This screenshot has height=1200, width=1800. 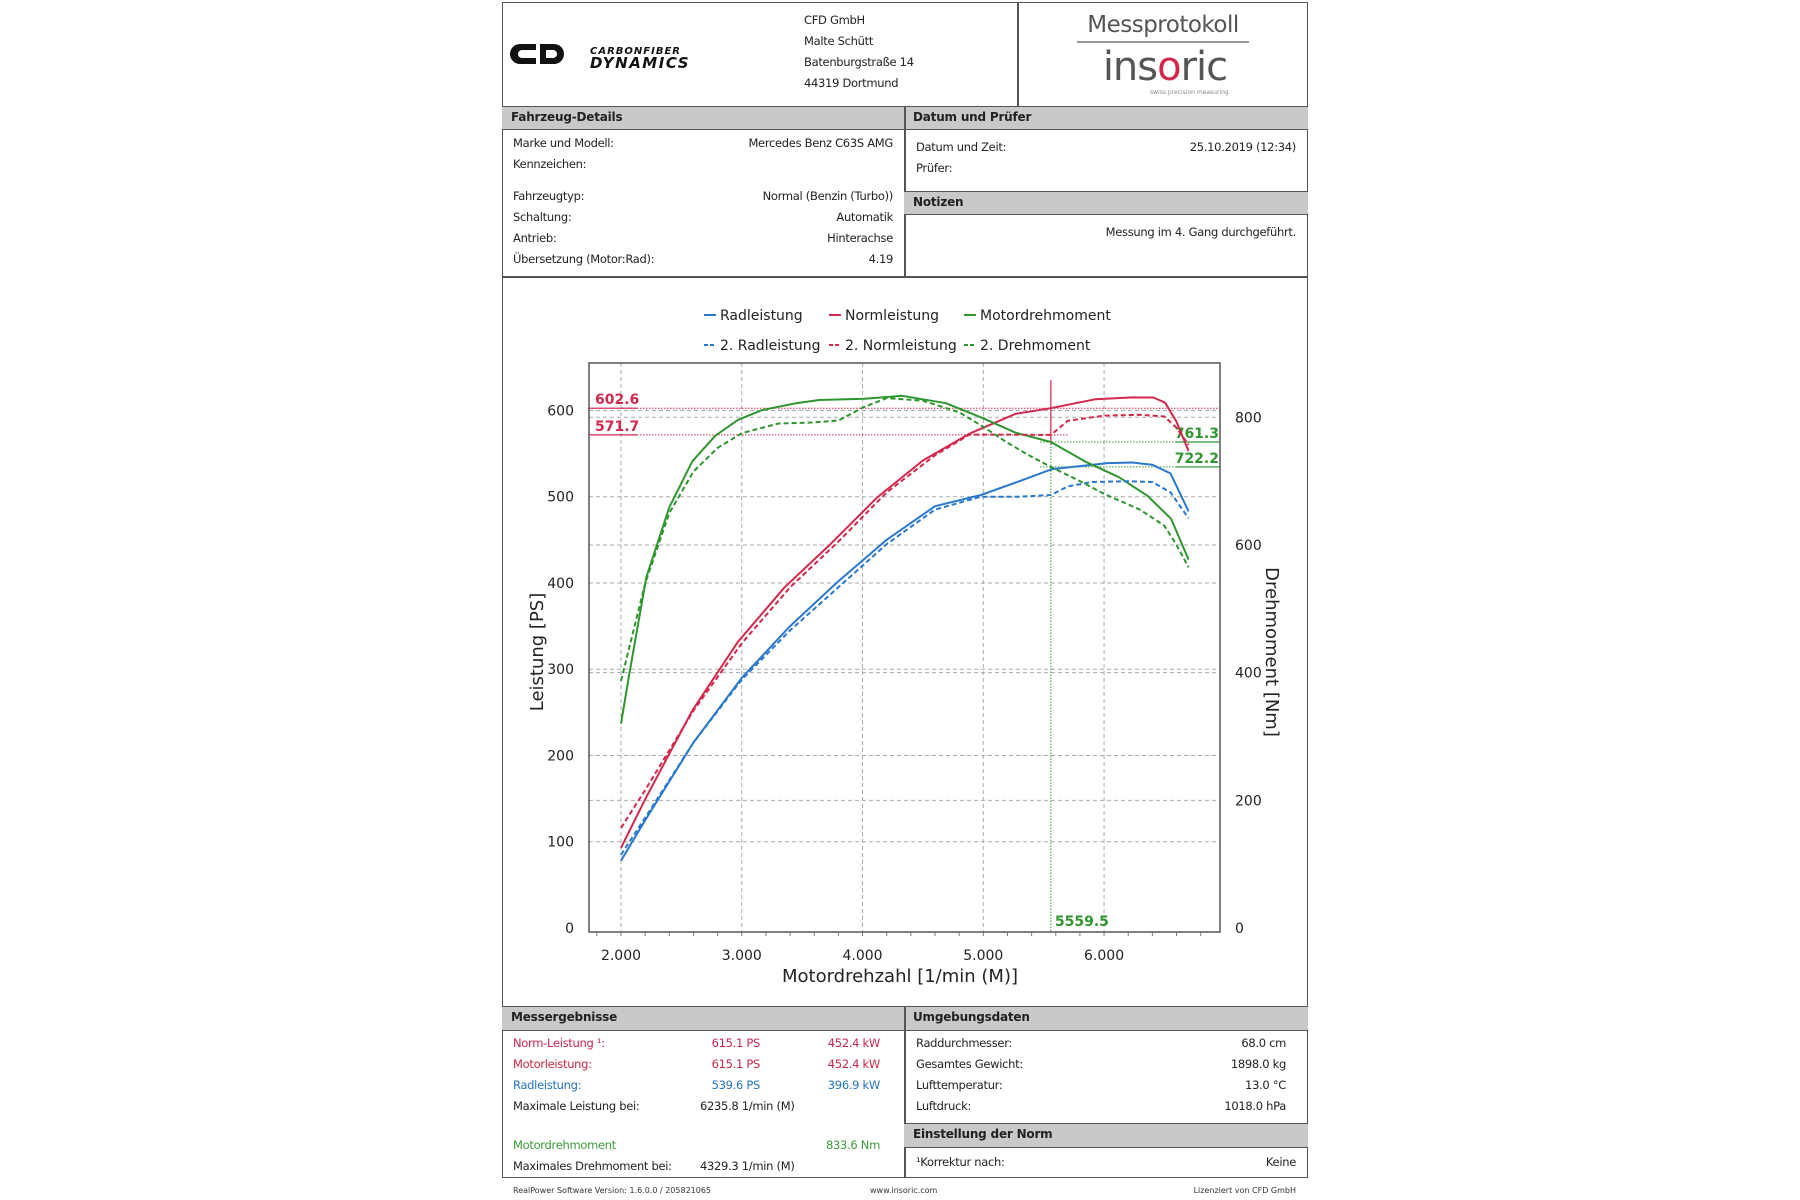 What do you see at coordinates (617, 427) in the screenshot?
I see `annotation-label: 571.7` at bounding box center [617, 427].